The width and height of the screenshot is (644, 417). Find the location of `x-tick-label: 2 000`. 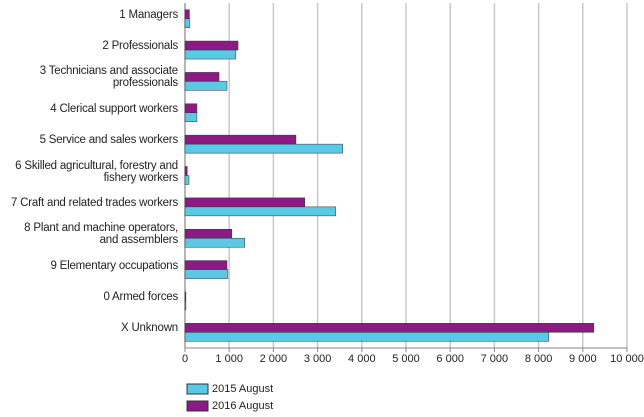

x-tick-label: 2 000 is located at coordinates (274, 359).